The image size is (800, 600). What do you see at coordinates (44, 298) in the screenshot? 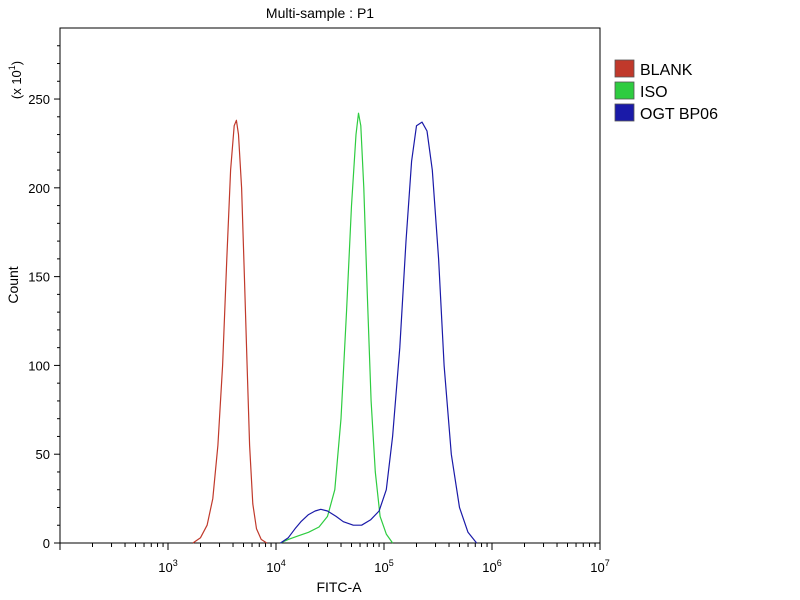
I see `y-axis: 0 50 100 150 200 250` at bounding box center [44, 298].